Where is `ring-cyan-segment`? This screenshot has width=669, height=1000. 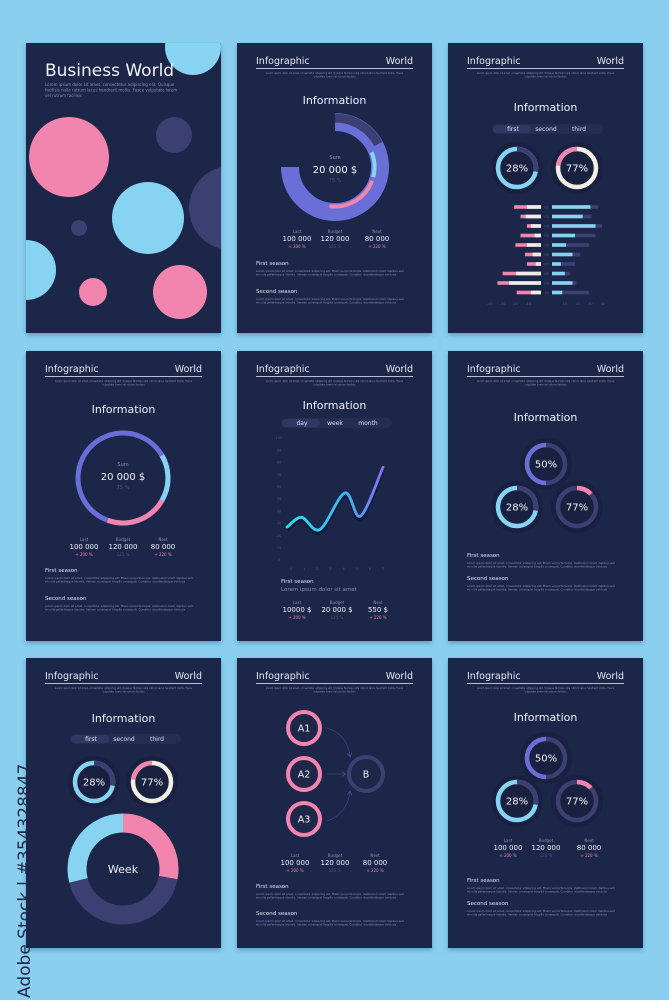 ring-cyan-segment is located at coordinates (373, 164).